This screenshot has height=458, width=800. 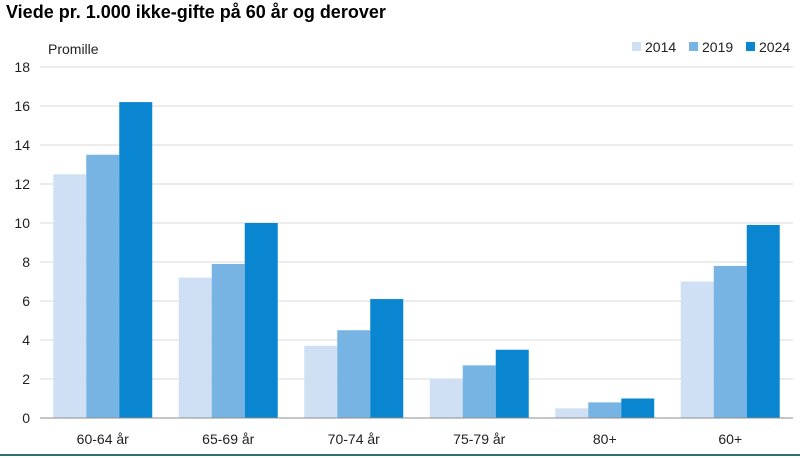 What do you see at coordinates (22, 145) in the screenshot?
I see `y-tick-label: 14` at bounding box center [22, 145].